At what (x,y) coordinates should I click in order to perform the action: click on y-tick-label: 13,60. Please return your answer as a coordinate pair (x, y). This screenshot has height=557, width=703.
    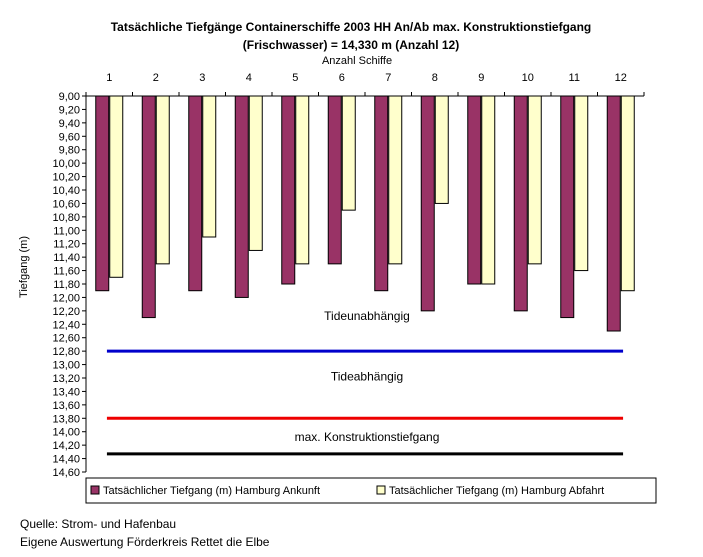
    Looking at the image, I should click on (66, 406).